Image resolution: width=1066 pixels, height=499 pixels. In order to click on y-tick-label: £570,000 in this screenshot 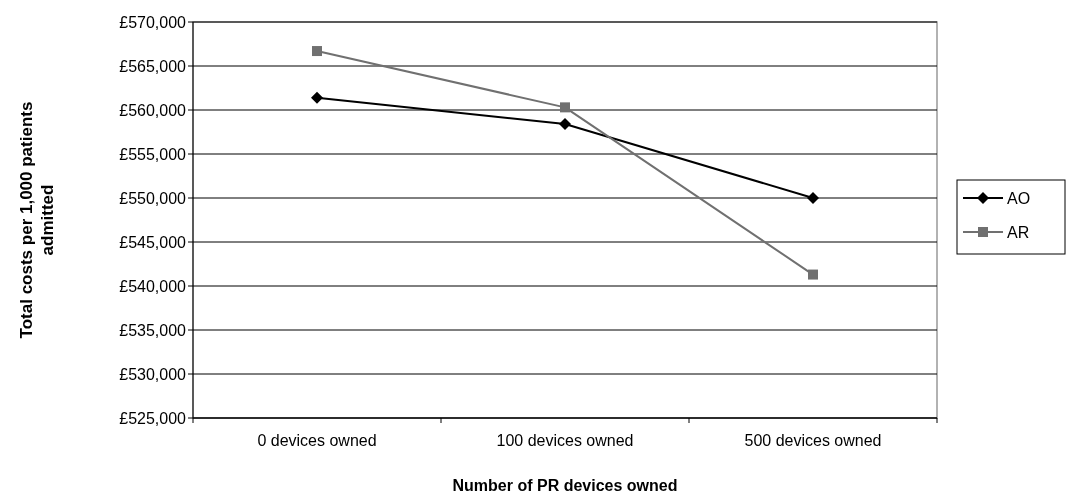, I will do `click(153, 22)`.